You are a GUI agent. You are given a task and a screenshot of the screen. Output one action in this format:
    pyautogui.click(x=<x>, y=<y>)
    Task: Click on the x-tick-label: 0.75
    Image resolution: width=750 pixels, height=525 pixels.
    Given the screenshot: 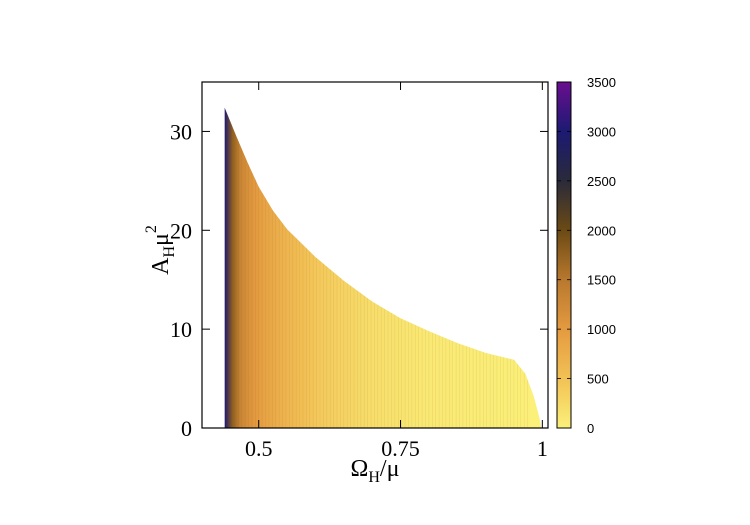 What is the action you would take?
    pyautogui.click(x=400, y=448)
    